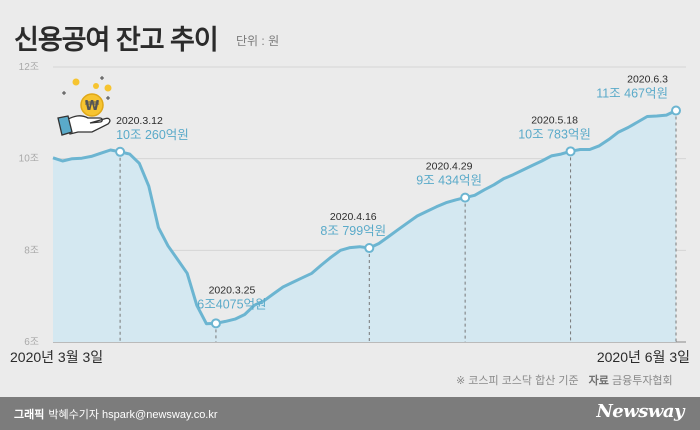 The width and height of the screenshot is (700, 430). What do you see at coordinates (643, 357) in the screenshot?
I see `x-end-label: 2020년 6월 3일` at bounding box center [643, 357].